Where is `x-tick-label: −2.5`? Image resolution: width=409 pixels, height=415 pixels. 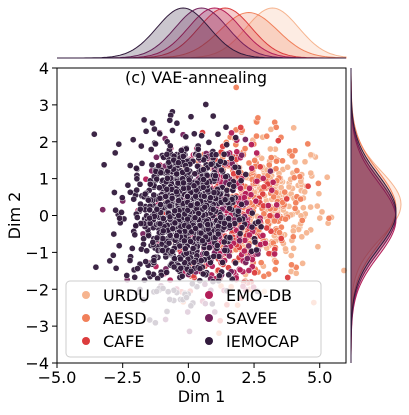 x-tick-label: −2.5 is located at coordinates (122, 377).